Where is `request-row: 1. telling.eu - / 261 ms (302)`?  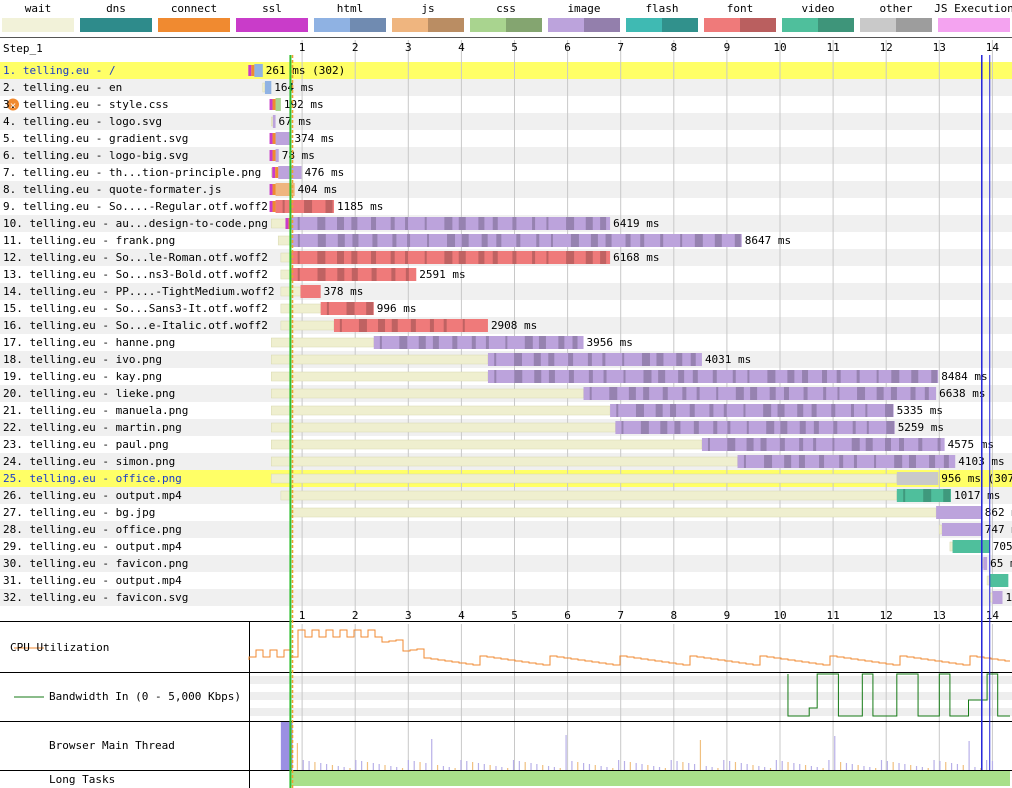
request-row: 1. telling.eu - / 261 ms (302) is located at coordinates (174, 70).